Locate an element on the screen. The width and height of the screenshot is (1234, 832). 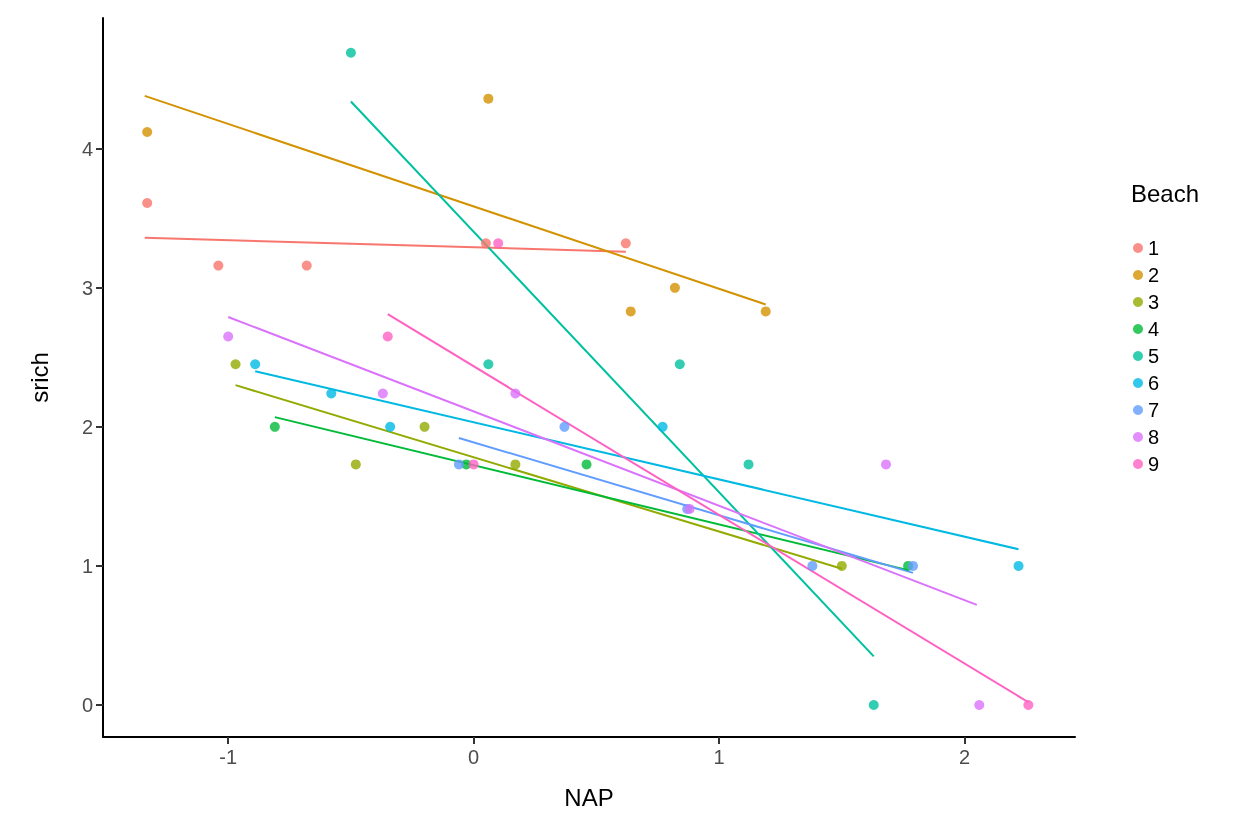
y-tick-label: 0 is located at coordinates (87, 705).